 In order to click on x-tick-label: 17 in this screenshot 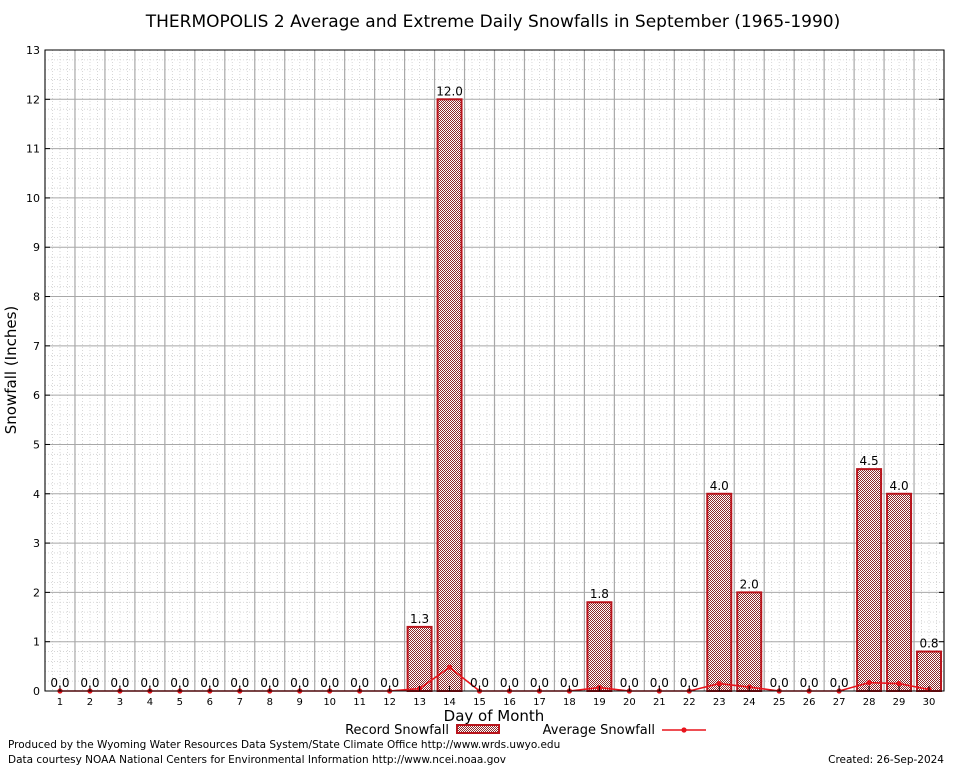, I will do `click(539, 702)`.